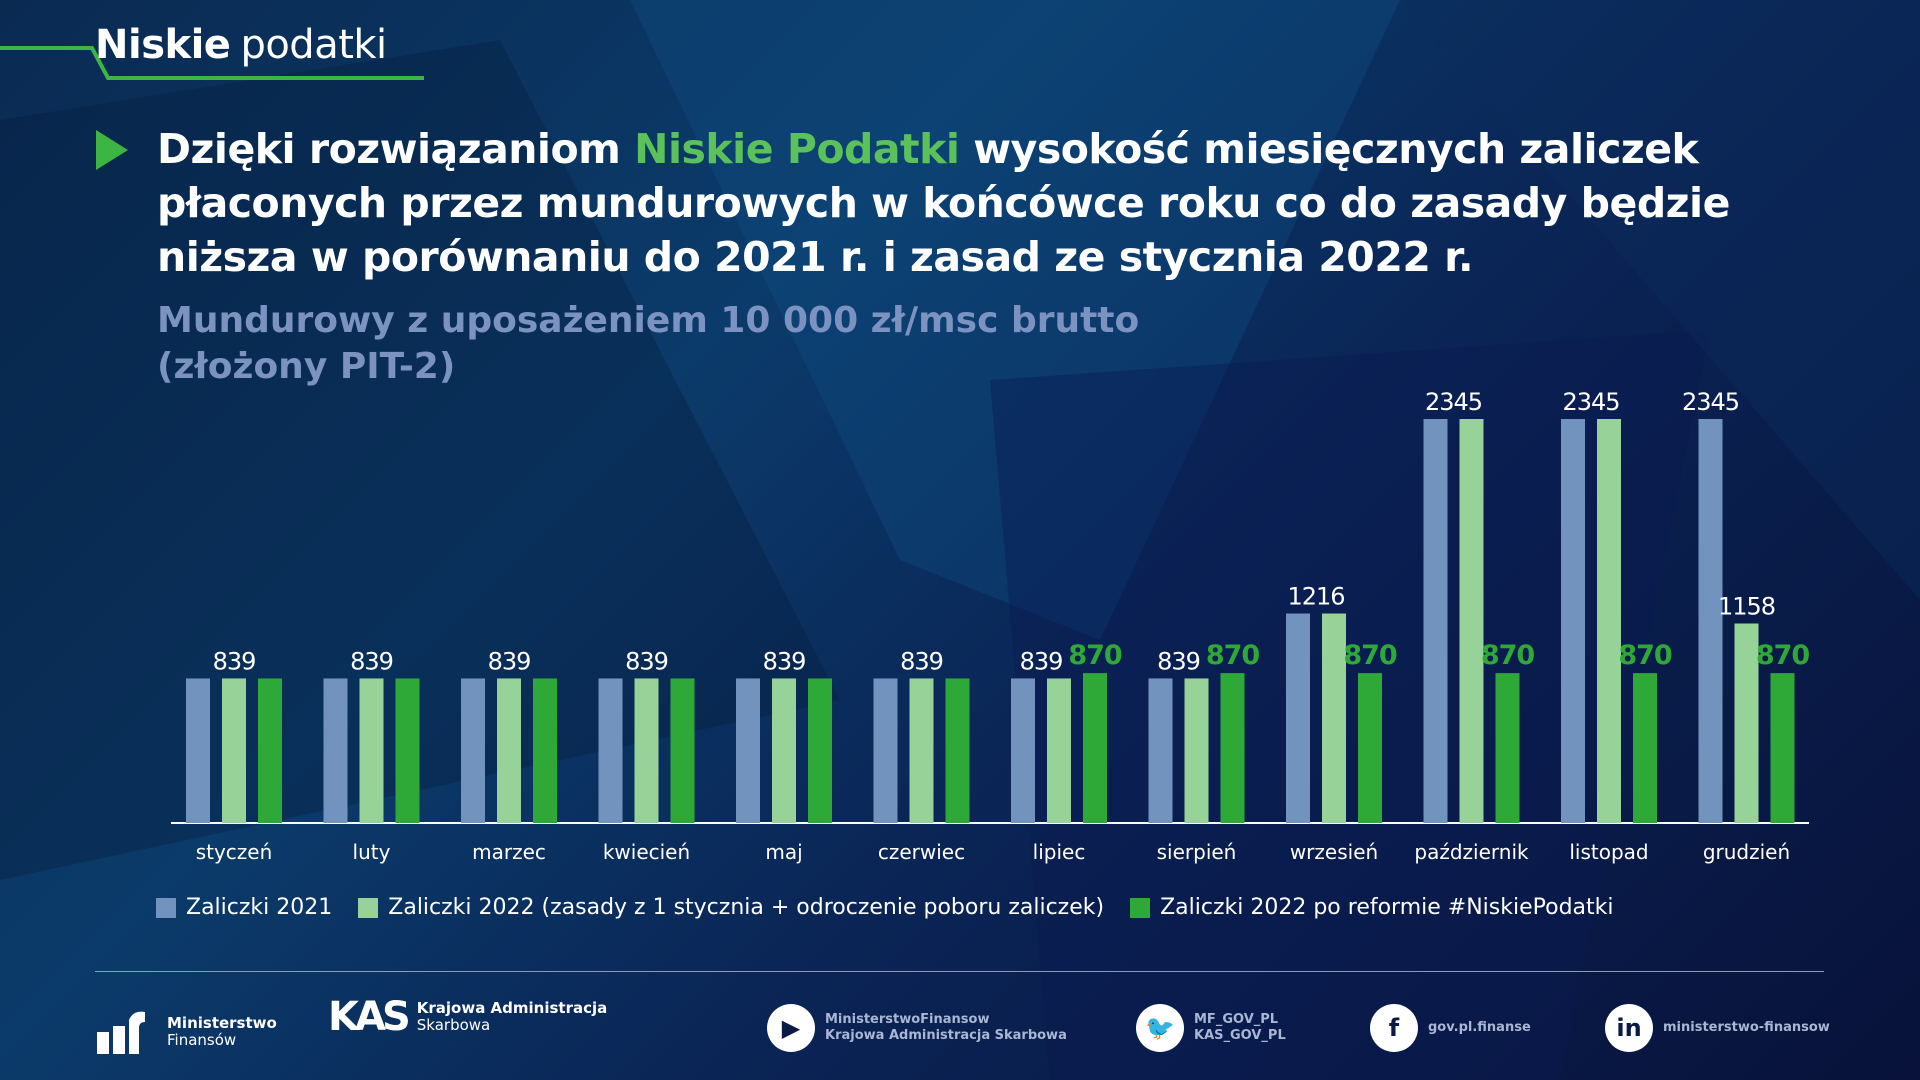 The height and width of the screenshot is (1080, 1920). Describe the element at coordinates (791, 1028) in the screenshot. I see `youtube-icon: ▶` at that location.